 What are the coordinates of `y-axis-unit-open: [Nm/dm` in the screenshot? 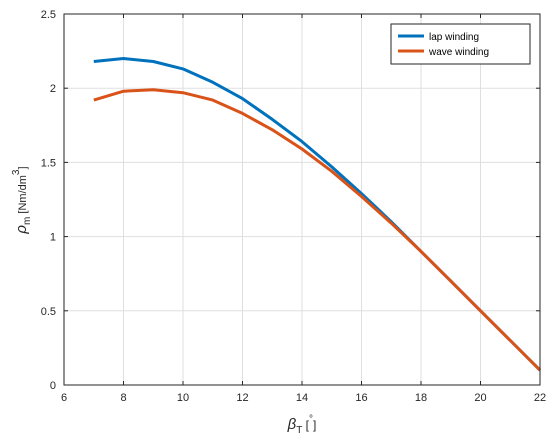 It's located at (23, 196).